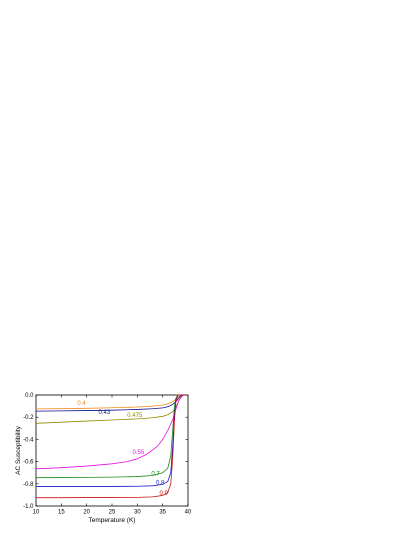  What do you see at coordinates (122, 449) in the screenshot?
I see `series-label-layer: 0.4 0.43 0.475 0.55 0.7 0.8 0.9` at bounding box center [122, 449].